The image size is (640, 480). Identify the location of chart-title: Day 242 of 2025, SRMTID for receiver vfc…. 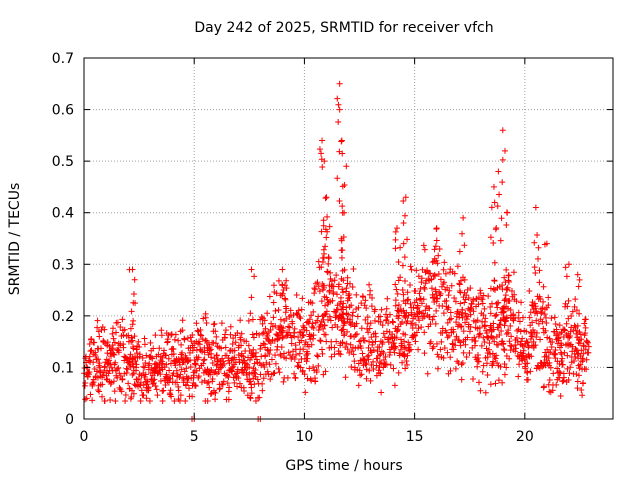
(343, 28).